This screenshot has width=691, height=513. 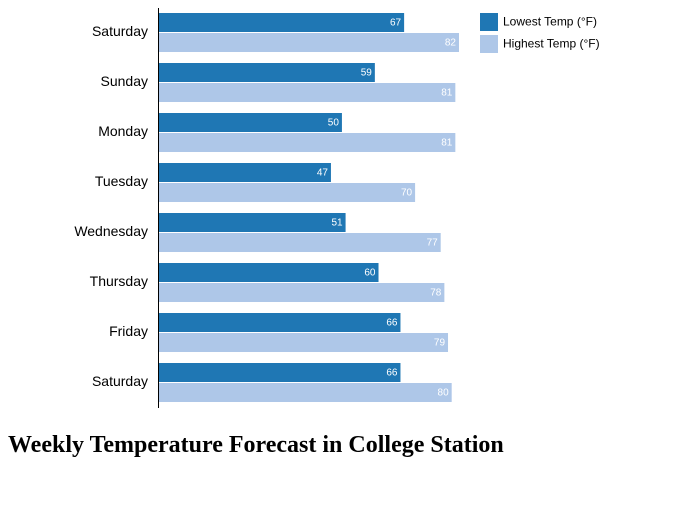 What do you see at coordinates (436, 293) in the screenshot?
I see `data-label: 78` at bounding box center [436, 293].